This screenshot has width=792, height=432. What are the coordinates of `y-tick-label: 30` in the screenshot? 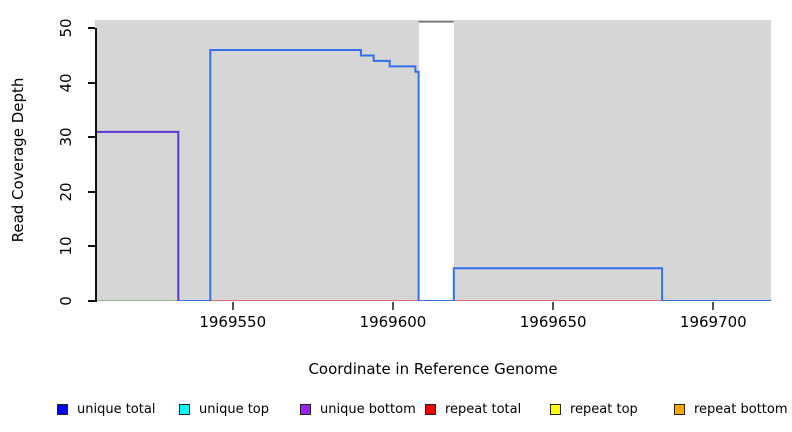 It's located at (66, 137).